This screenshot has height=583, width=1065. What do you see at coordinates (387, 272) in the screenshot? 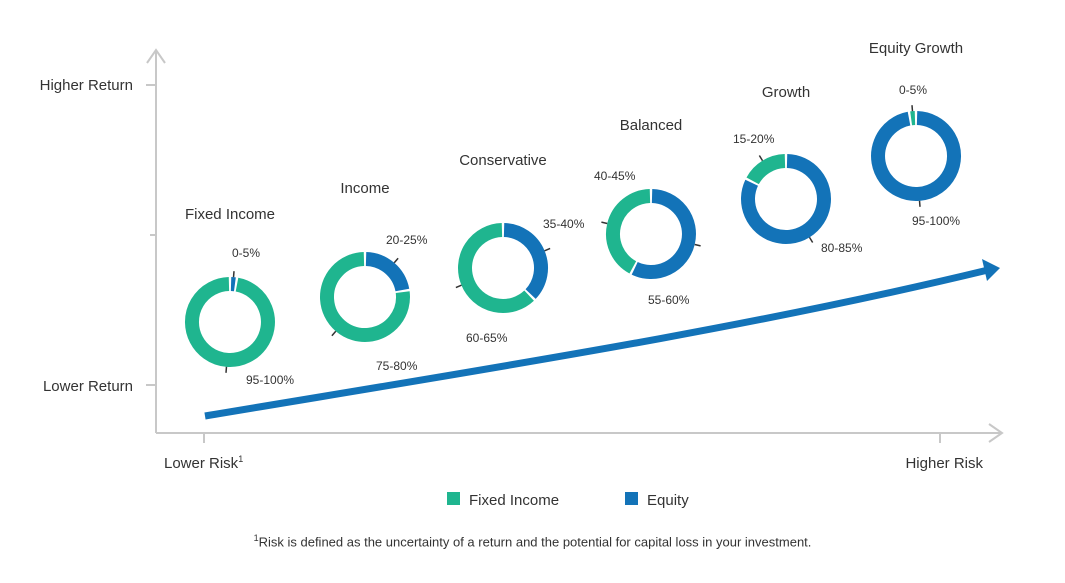
I see `donut-slice-equity-income` at bounding box center [387, 272].